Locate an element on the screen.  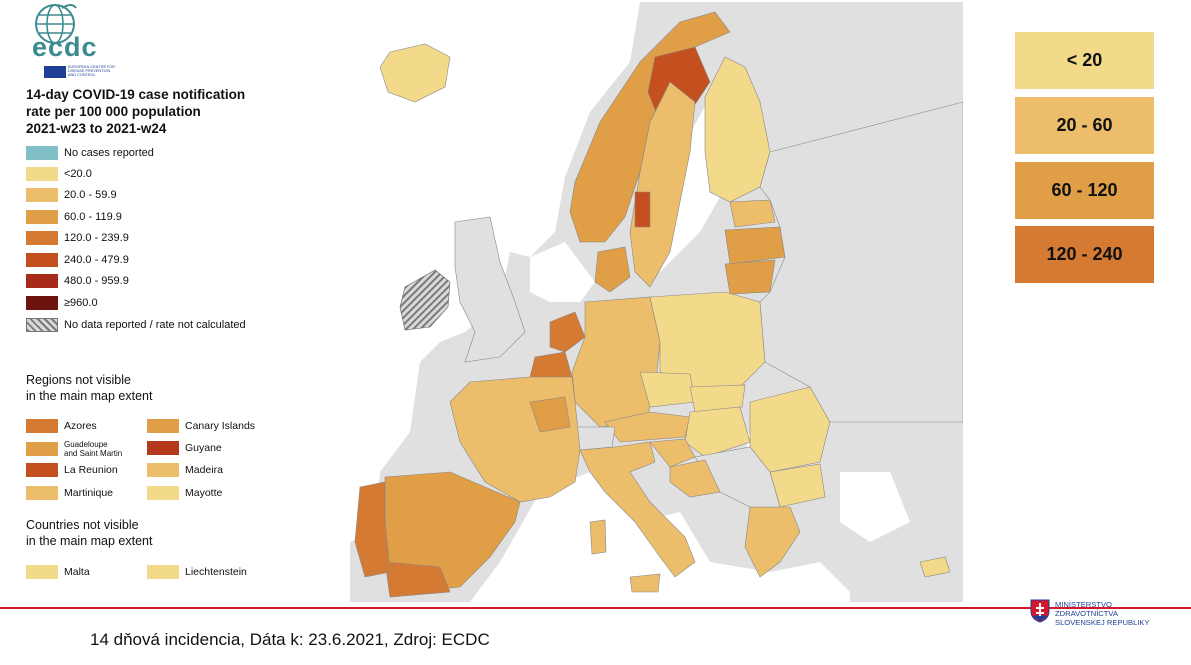
legend-item: 20.0 - 59.9 is located at coordinates (71, 195).